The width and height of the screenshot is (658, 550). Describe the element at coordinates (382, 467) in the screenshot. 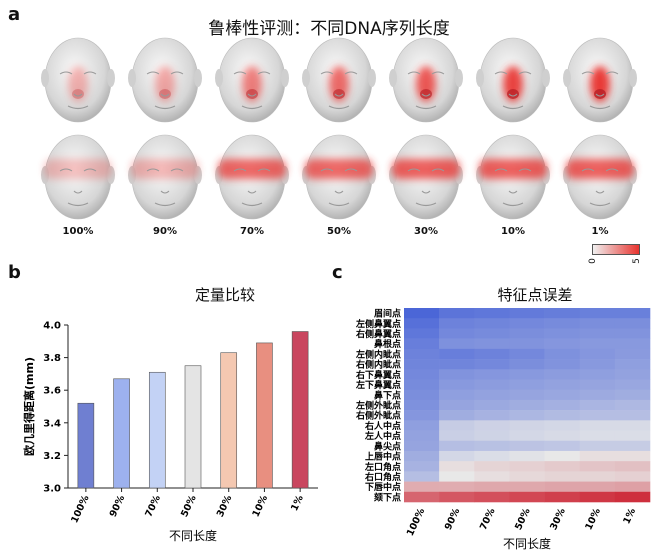

I see `row-label: 左口角点` at that location.